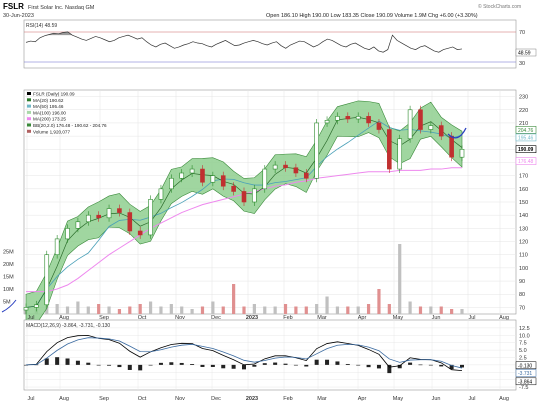 This screenshot has height=405, width=540. I want to click on volume-tick: 15M, so click(8, 278).